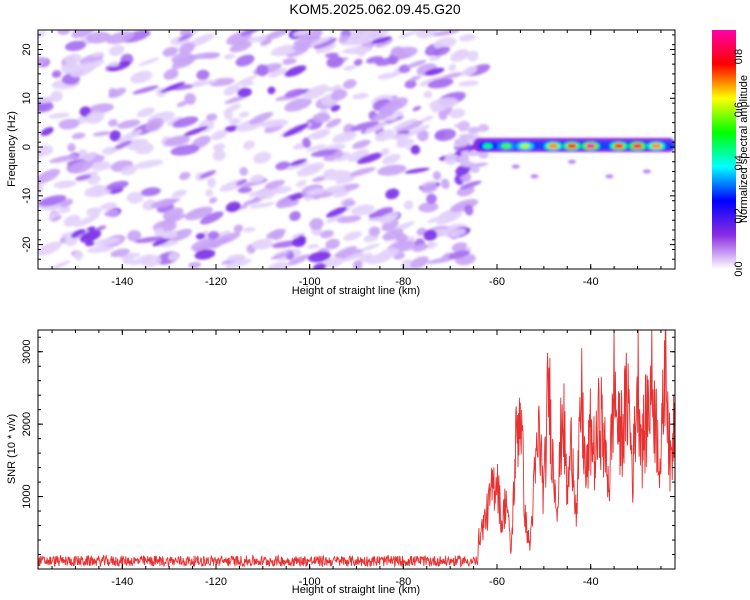 This screenshot has height=600, width=750. I want to click on ridge-drop, so click(609, 176).